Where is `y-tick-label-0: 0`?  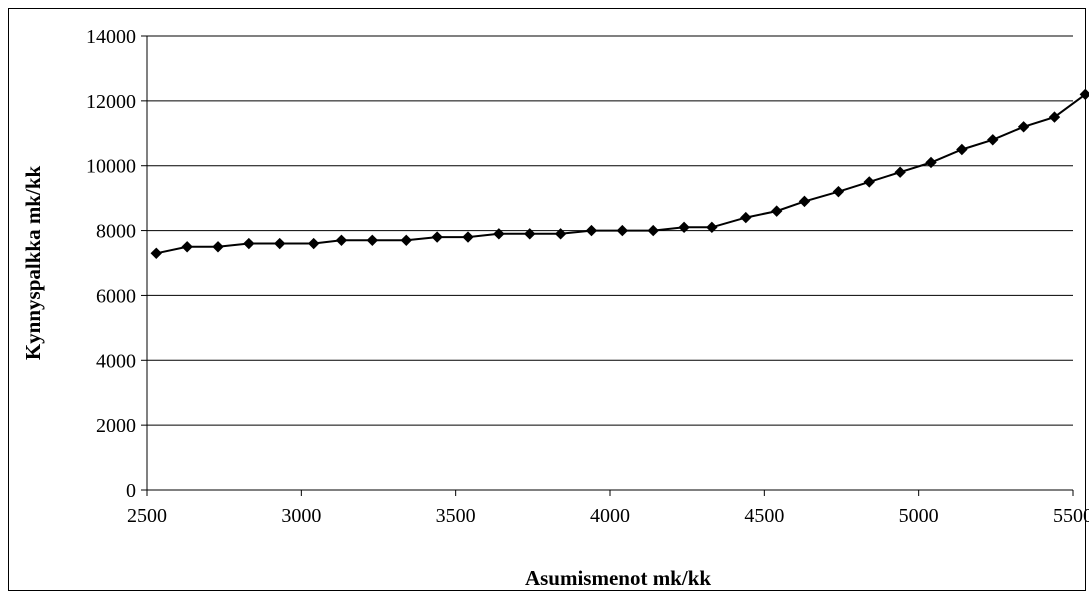
y-tick-label-0: 0 is located at coordinates (131, 491).